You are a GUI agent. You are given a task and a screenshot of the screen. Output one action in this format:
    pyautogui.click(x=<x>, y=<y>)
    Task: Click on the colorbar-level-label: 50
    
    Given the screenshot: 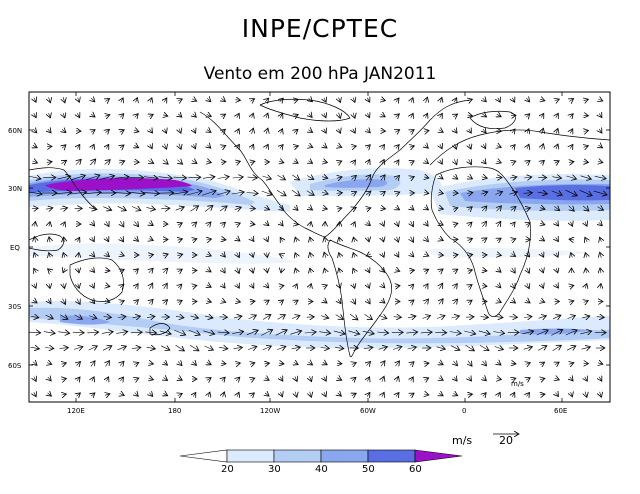 What is the action you would take?
    pyautogui.click(x=368, y=469)
    